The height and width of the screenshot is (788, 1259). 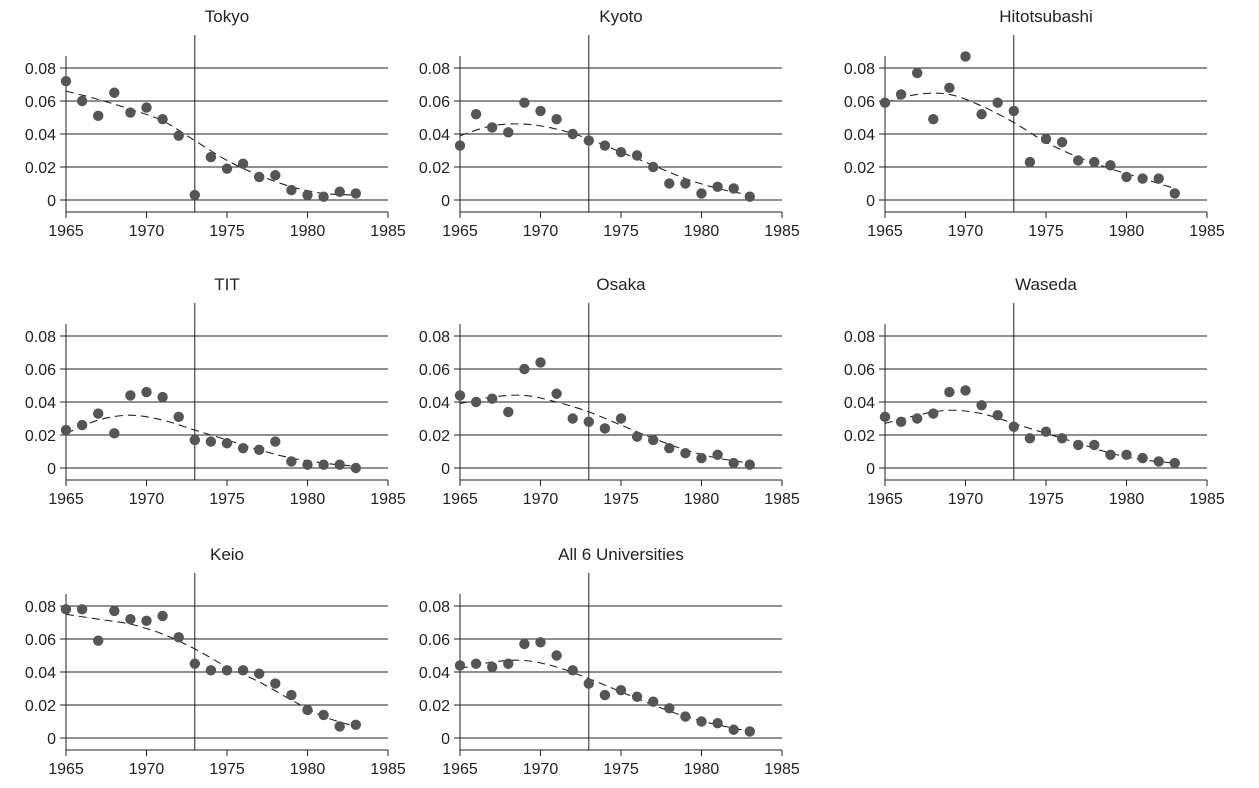 What do you see at coordinates (1046, 284) in the screenshot?
I see `panel-title: Waseda` at bounding box center [1046, 284].